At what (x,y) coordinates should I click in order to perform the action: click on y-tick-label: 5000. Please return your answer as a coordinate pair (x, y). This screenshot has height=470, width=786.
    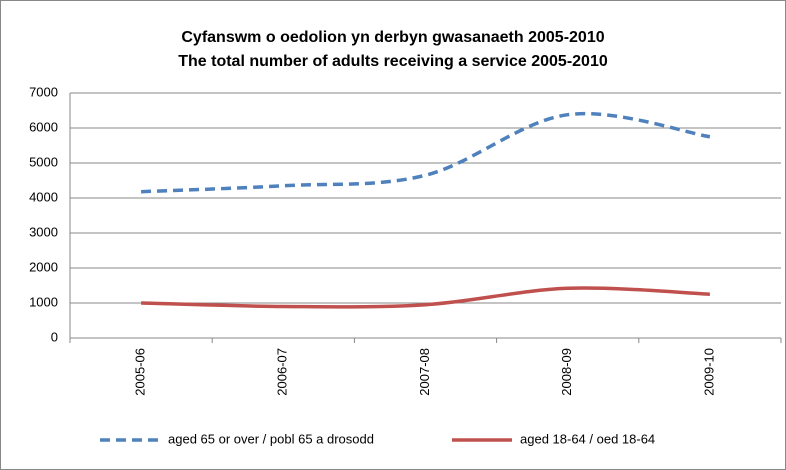
    Looking at the image, I should click on (43, 161).